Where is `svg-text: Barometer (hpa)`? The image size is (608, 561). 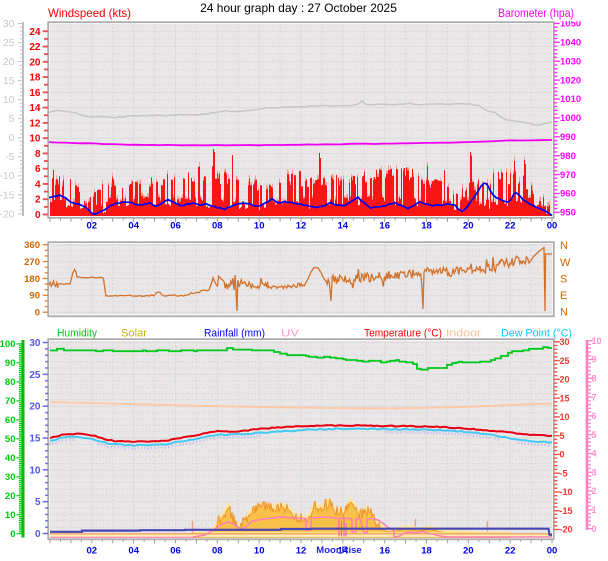 svg-text: Barometer (hpa) is located at coordinates (536, 13).